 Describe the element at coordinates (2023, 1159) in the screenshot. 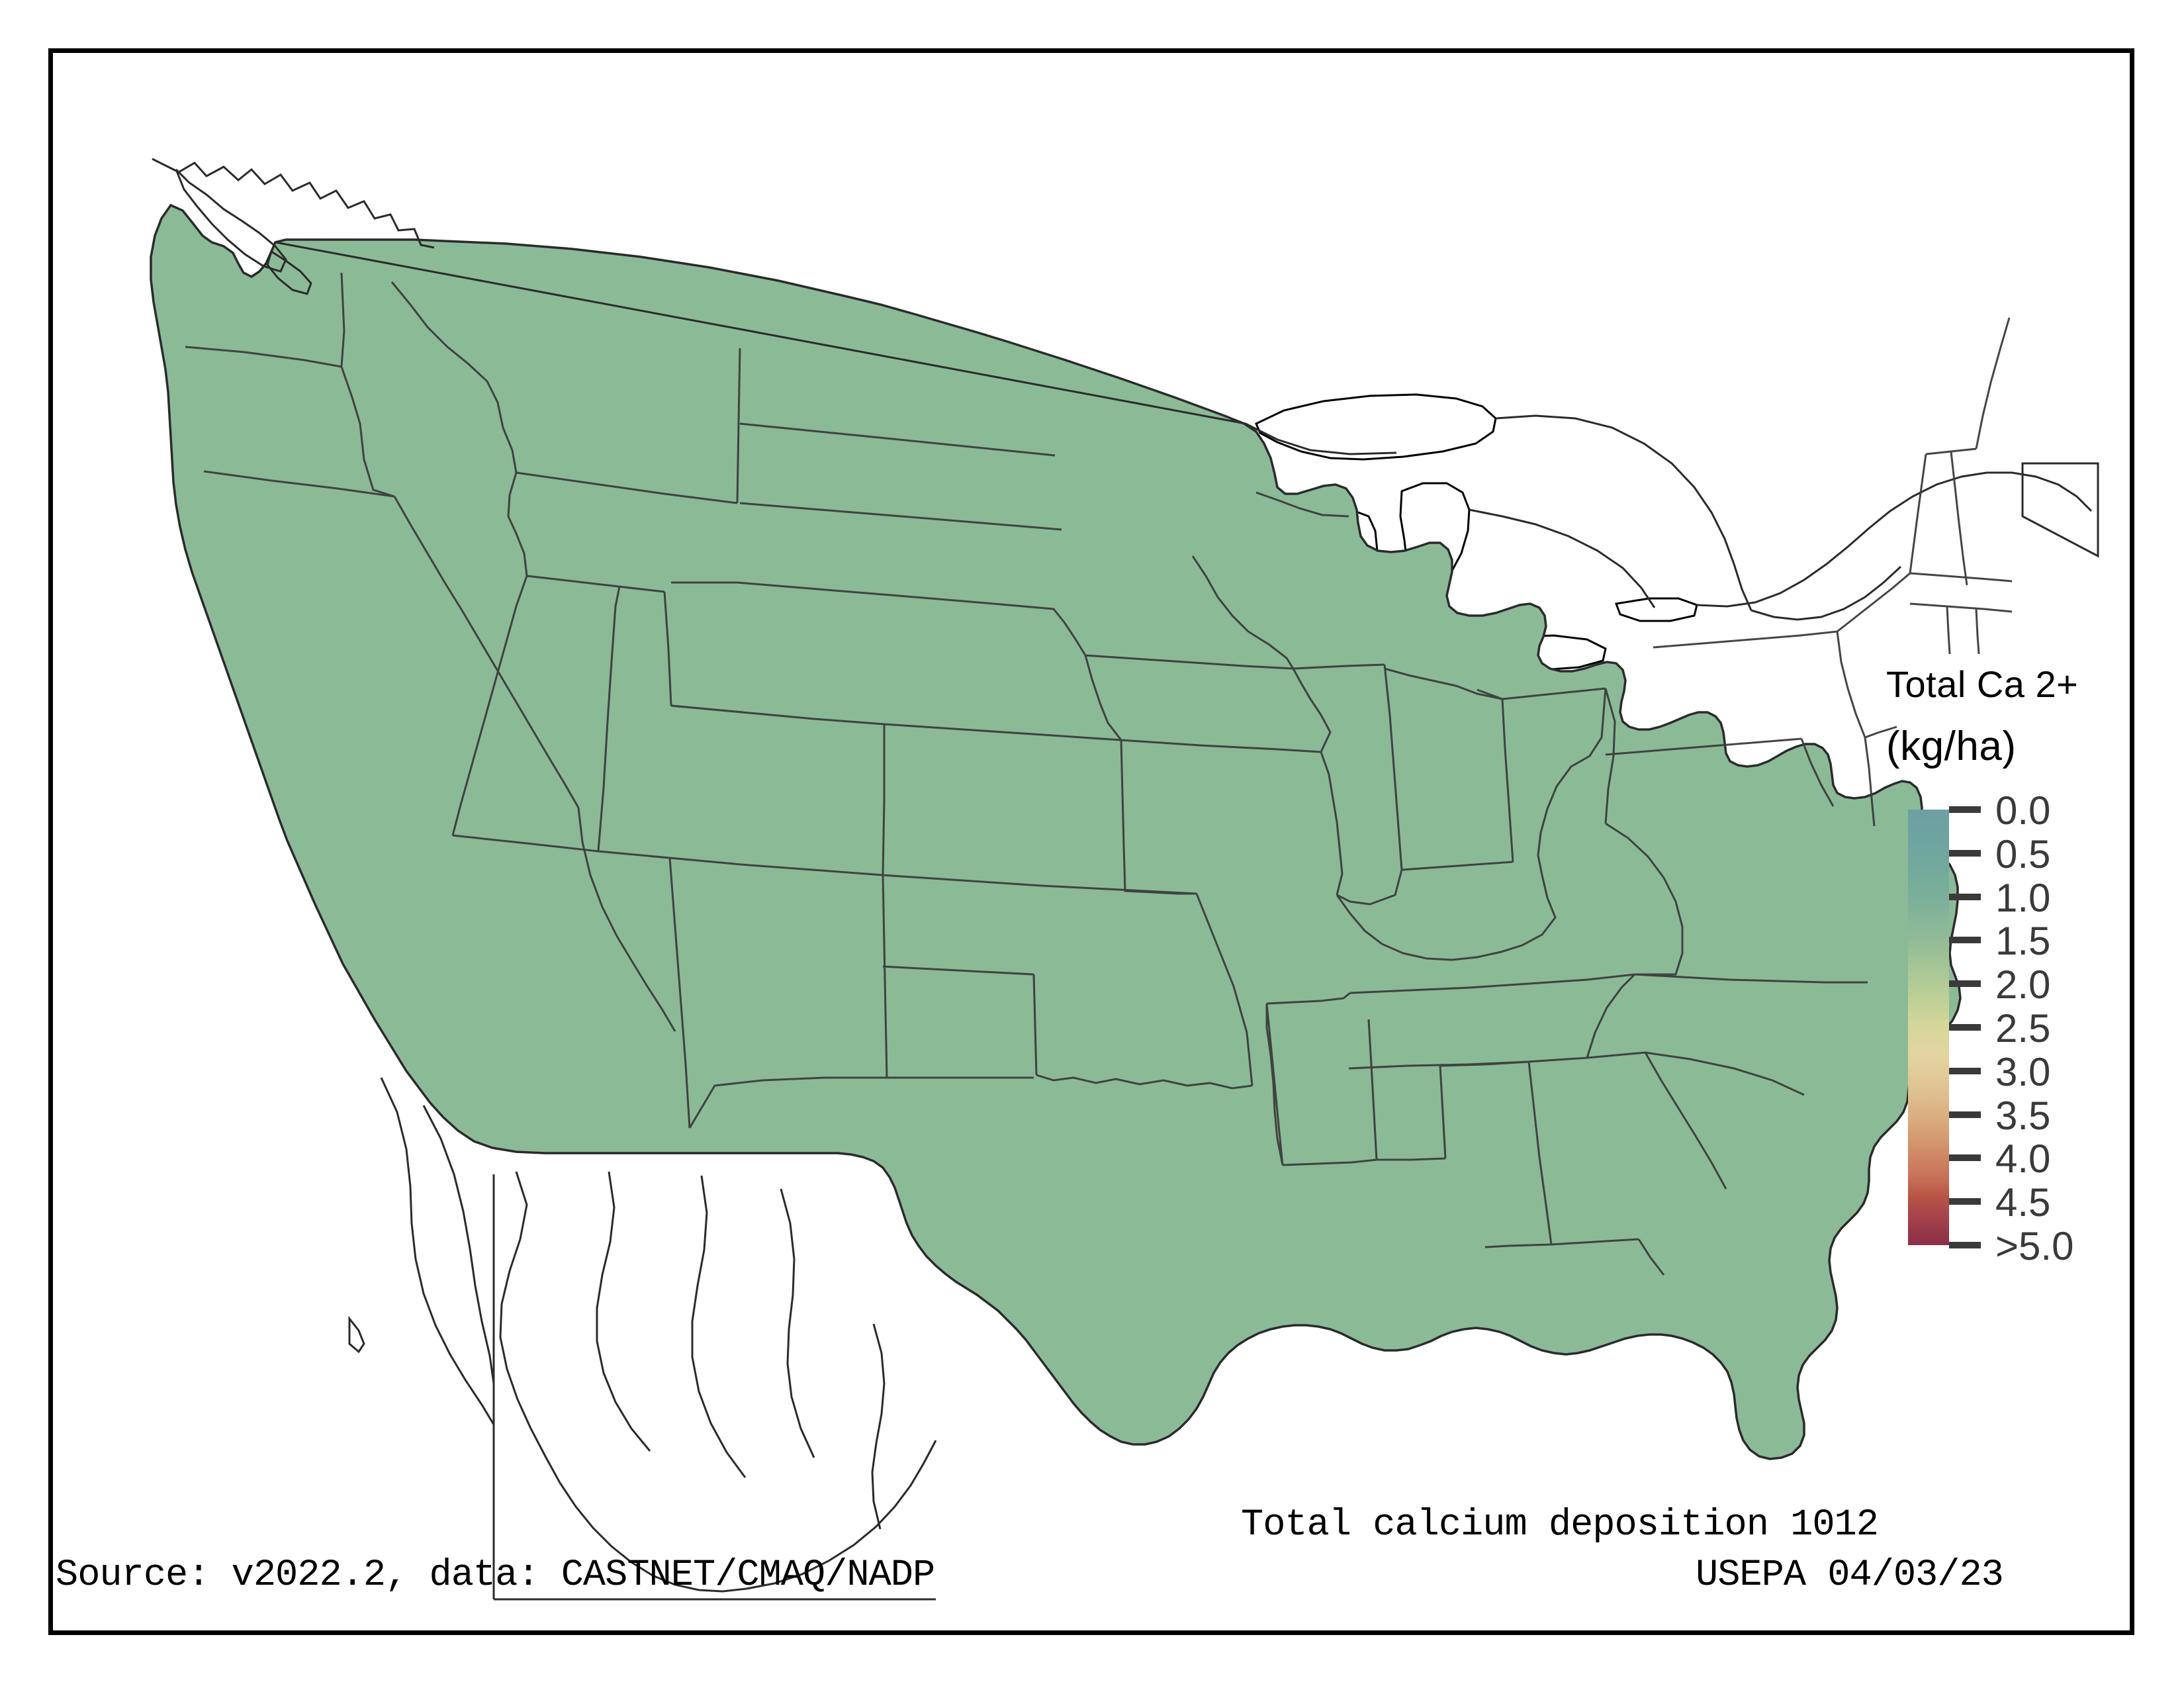

I see `colorbar-tick-label: 4.0` at that location.